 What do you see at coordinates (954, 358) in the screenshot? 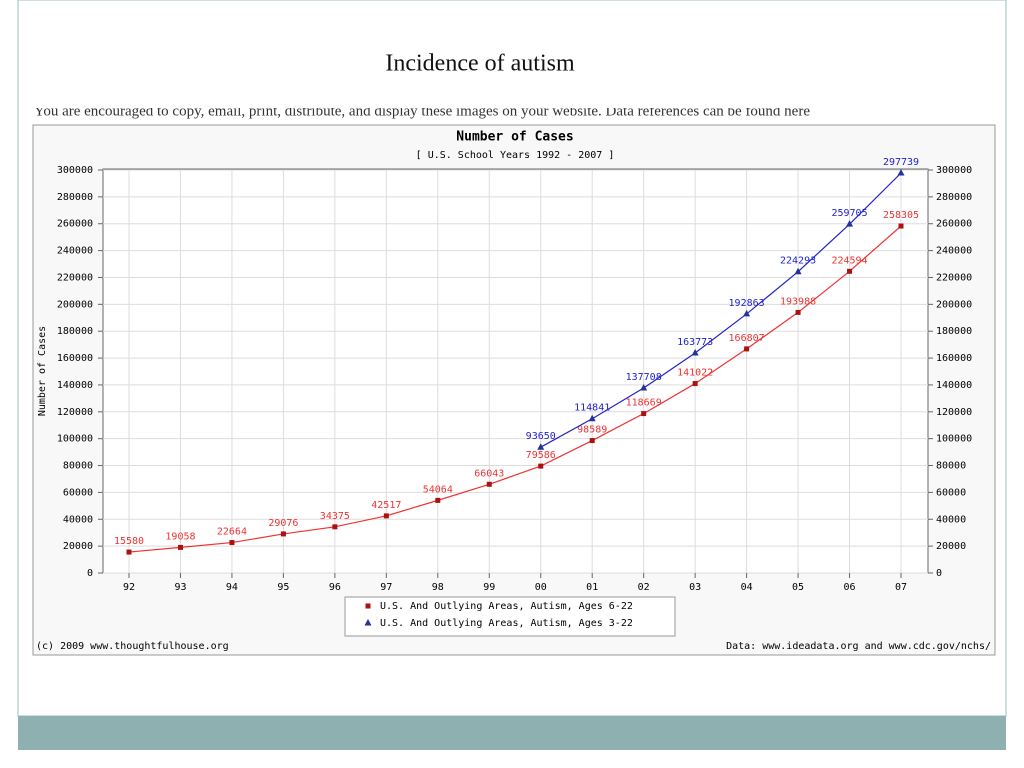
I see `y2-tick-label: 160000` at bounding box center [954, 358].